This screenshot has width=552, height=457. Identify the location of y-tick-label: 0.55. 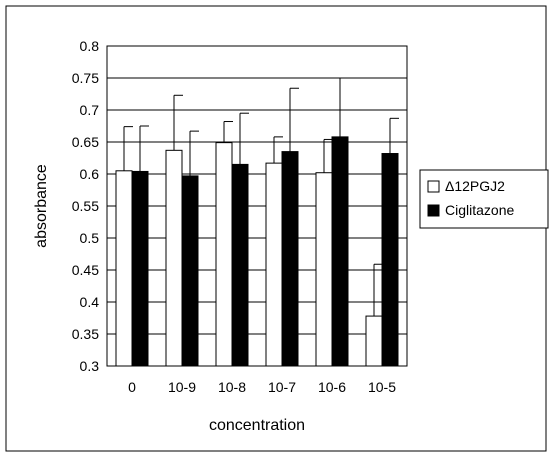
(85, 206).